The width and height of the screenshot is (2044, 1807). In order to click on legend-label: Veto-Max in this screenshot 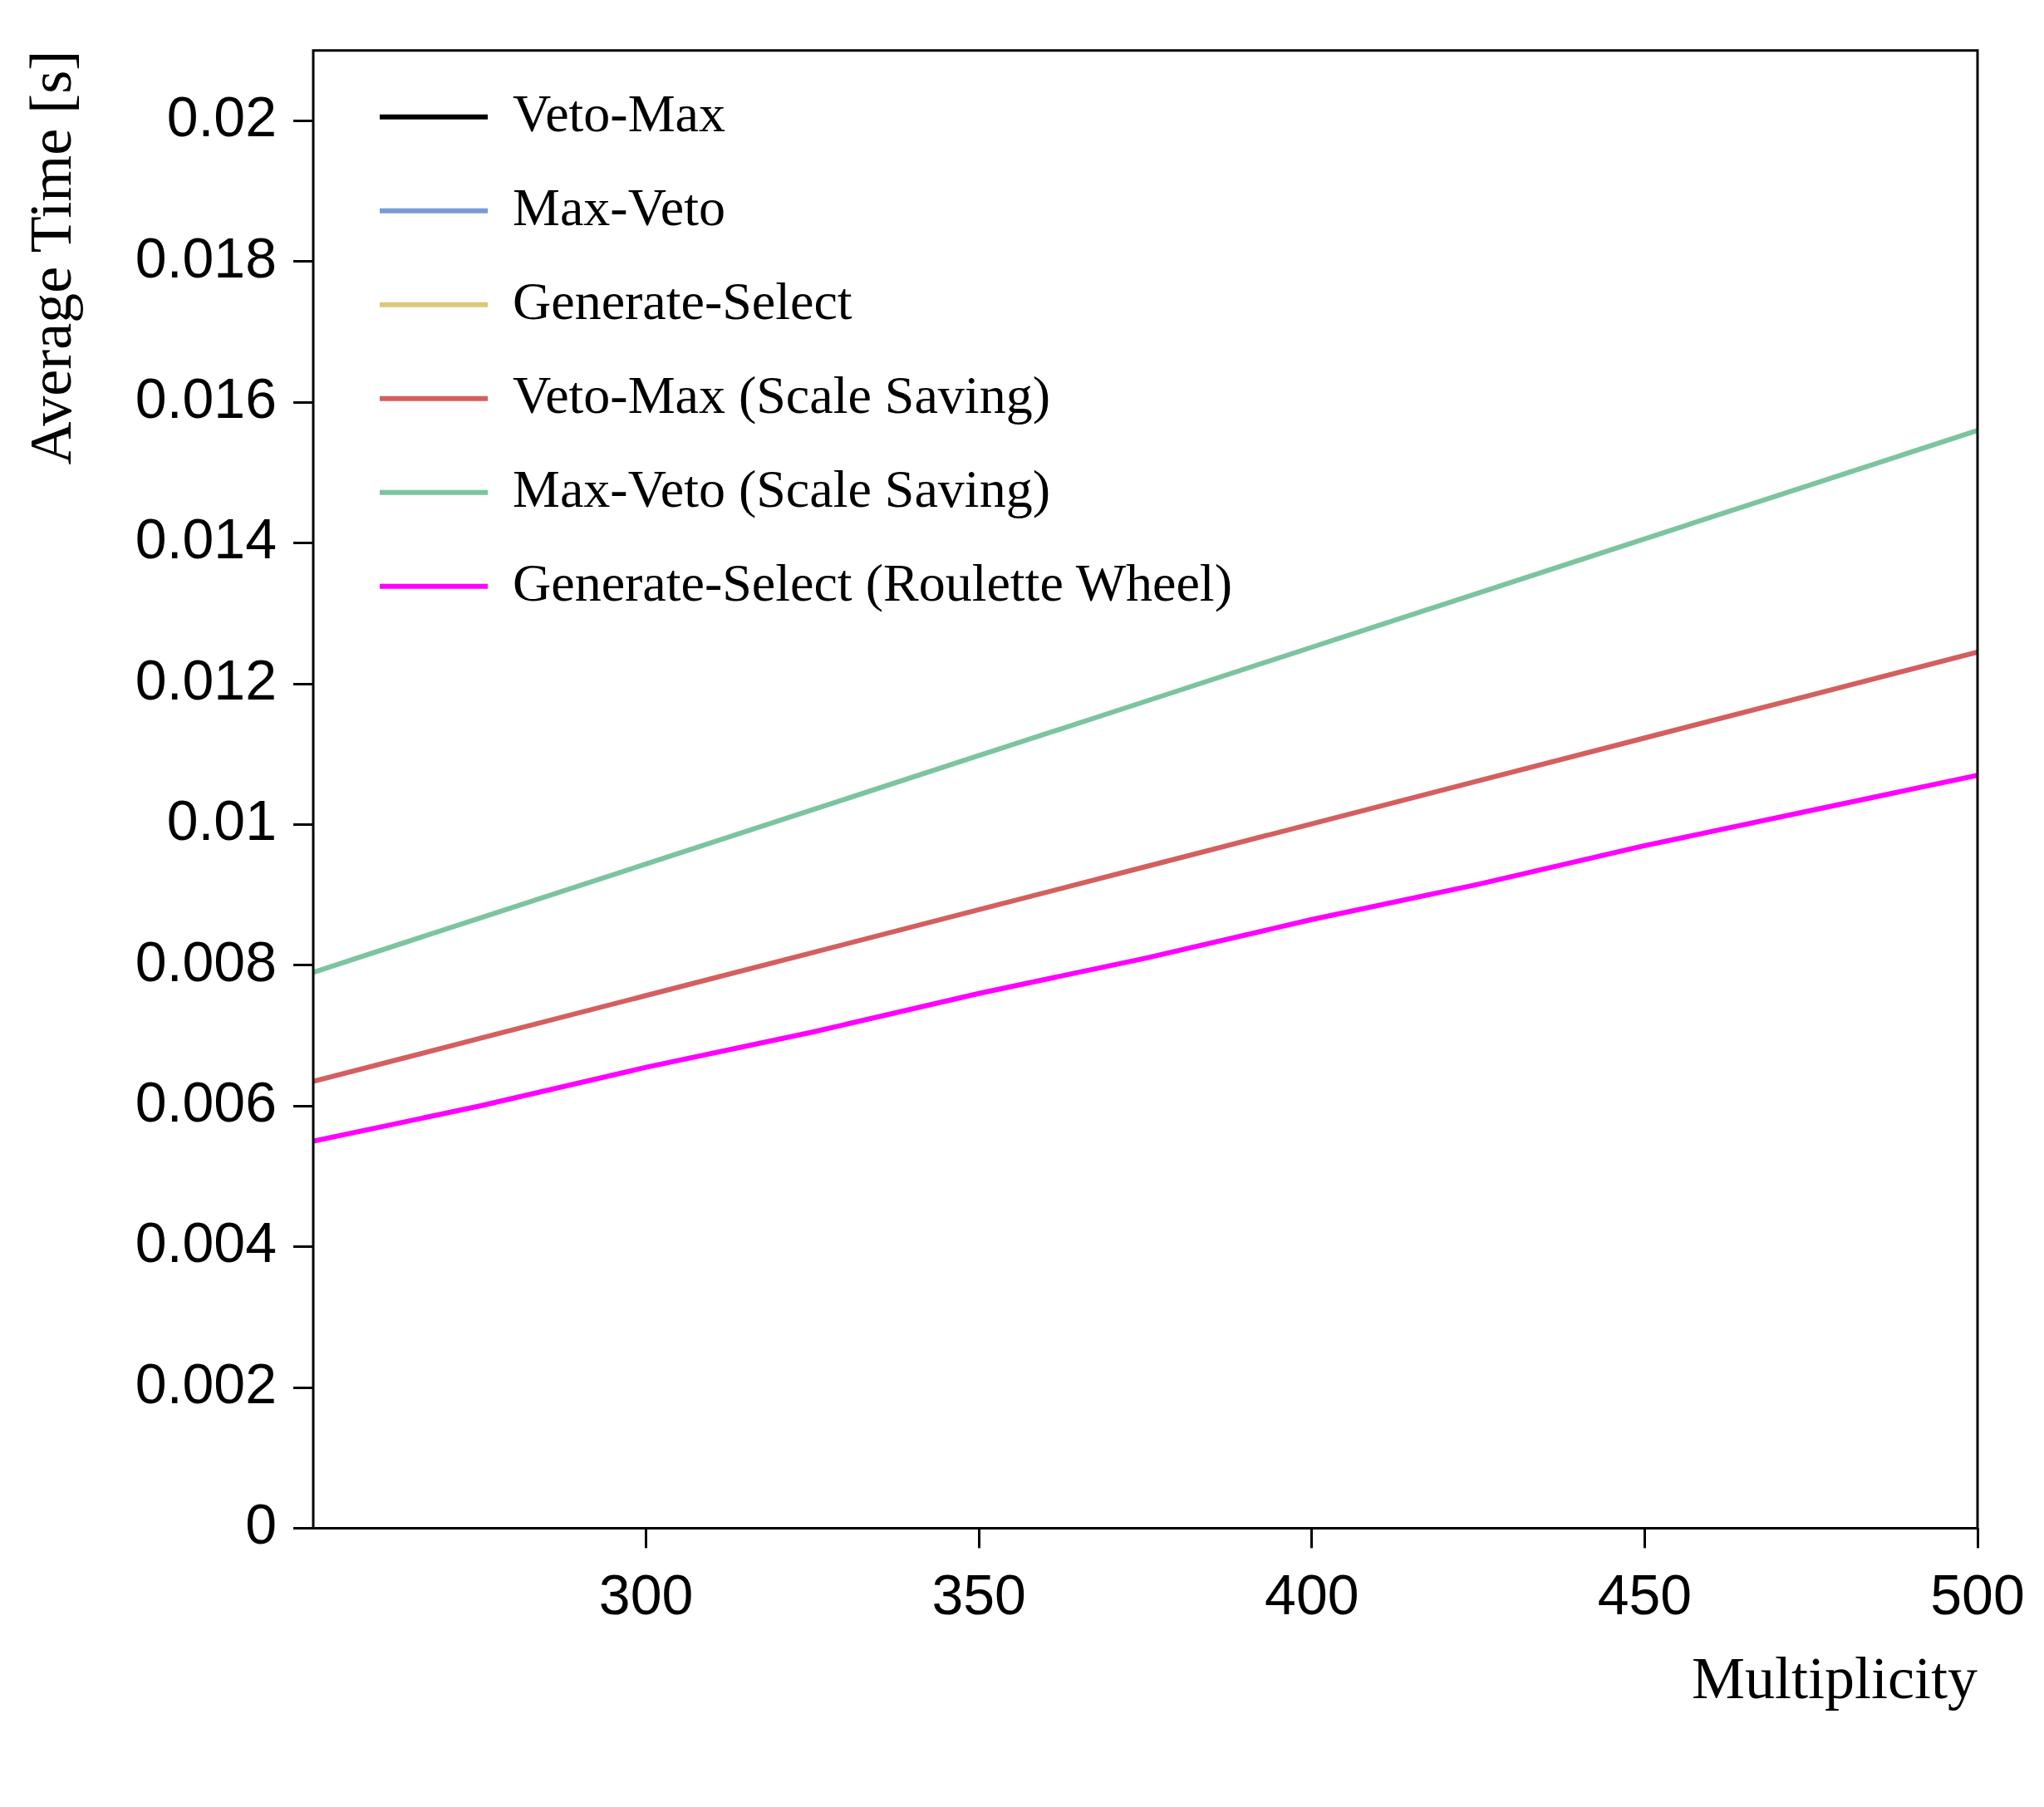, I will do `click(619, 113)`.